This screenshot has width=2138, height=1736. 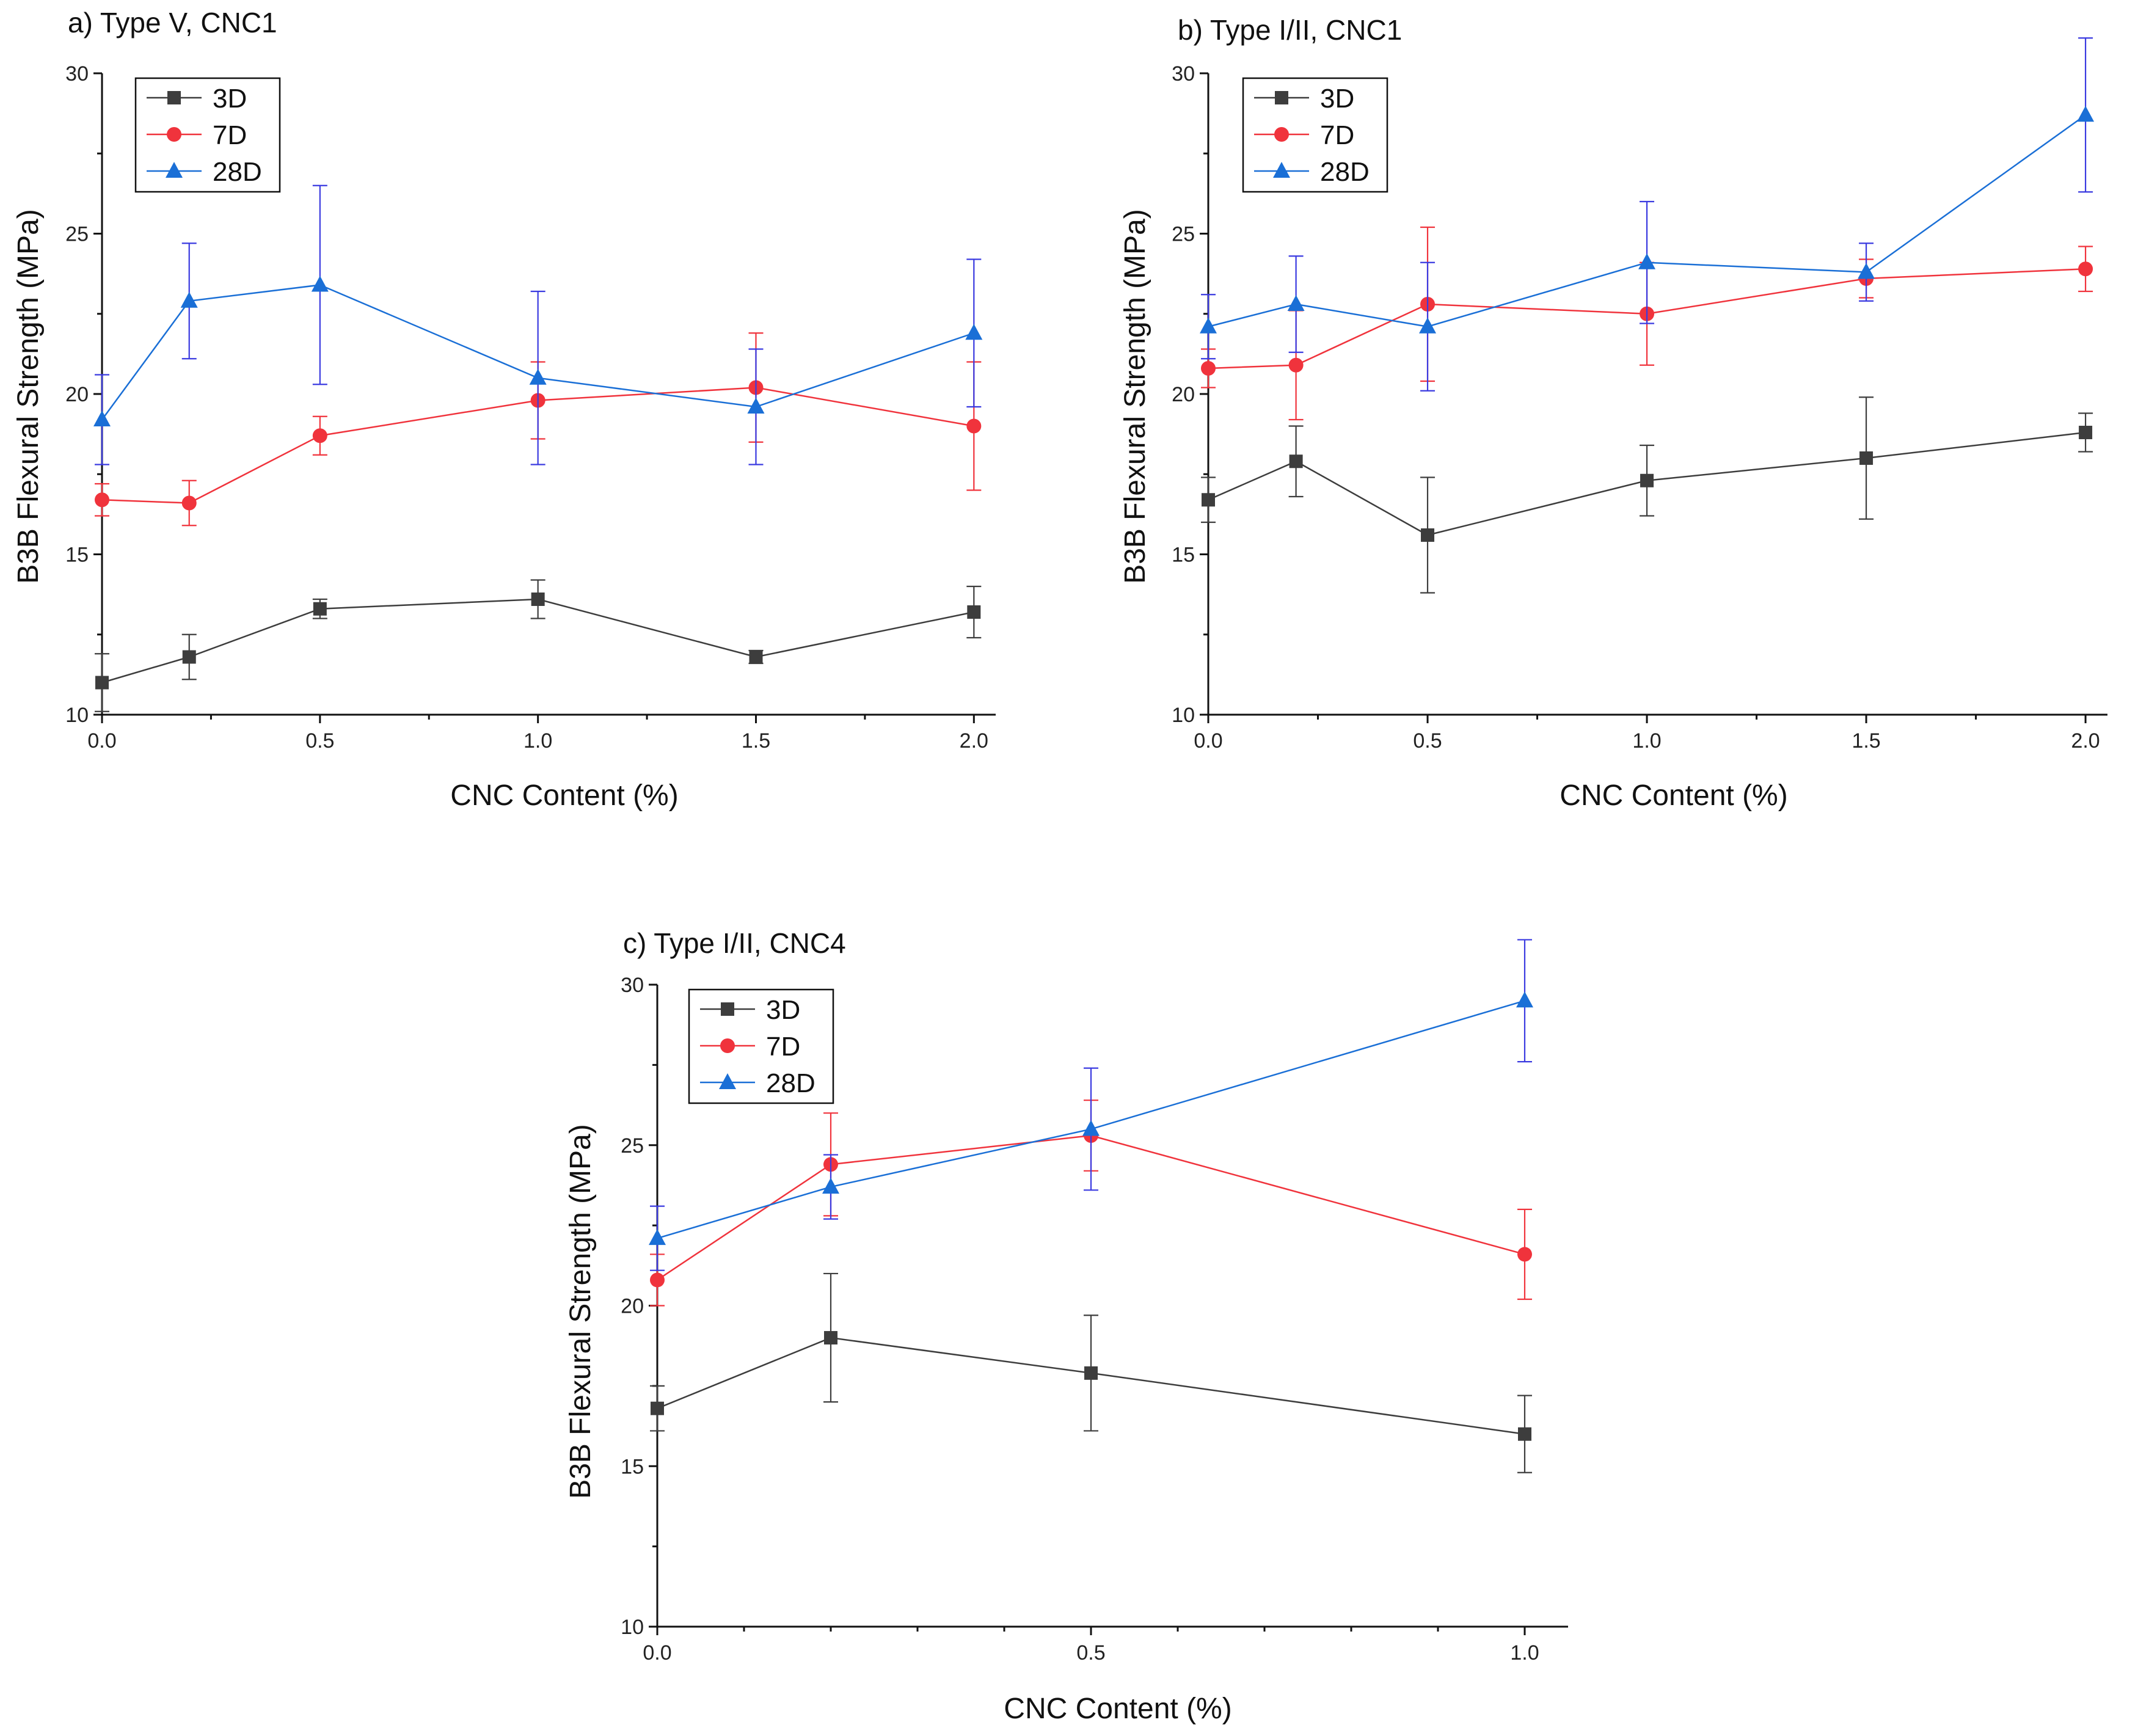 I want to click on panel-c-ylabel: B3B Flexural Strength (MPa), so click(x=580, y=1312).